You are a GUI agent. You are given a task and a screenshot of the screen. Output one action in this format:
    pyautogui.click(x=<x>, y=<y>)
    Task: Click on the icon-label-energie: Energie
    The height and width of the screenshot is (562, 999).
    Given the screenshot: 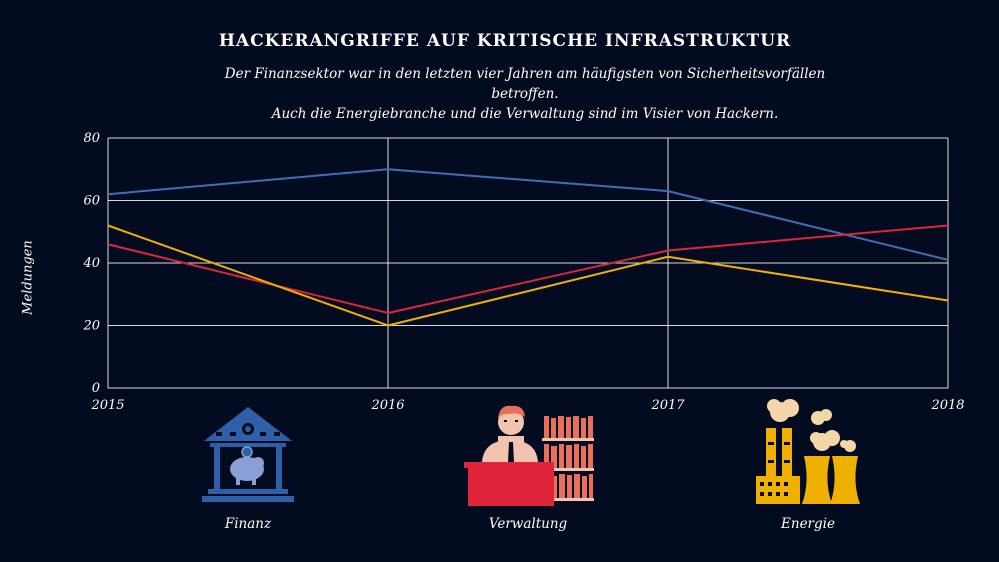 What is the action you would take?
    pyautogui.click(x=808, y=524)
    